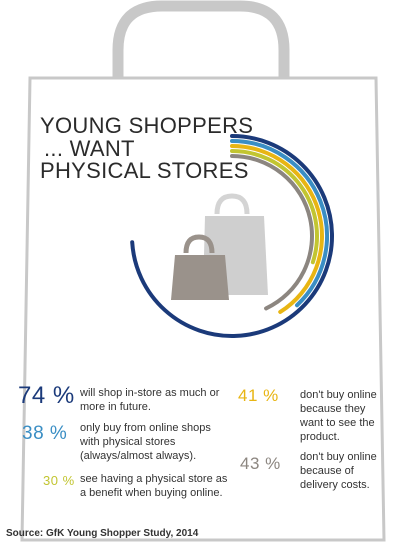 This screenshot has width=406, height=548. Describe the element at coordinates (219, 246) in the screenshot. I see `shopping-bags-icon` at that location.